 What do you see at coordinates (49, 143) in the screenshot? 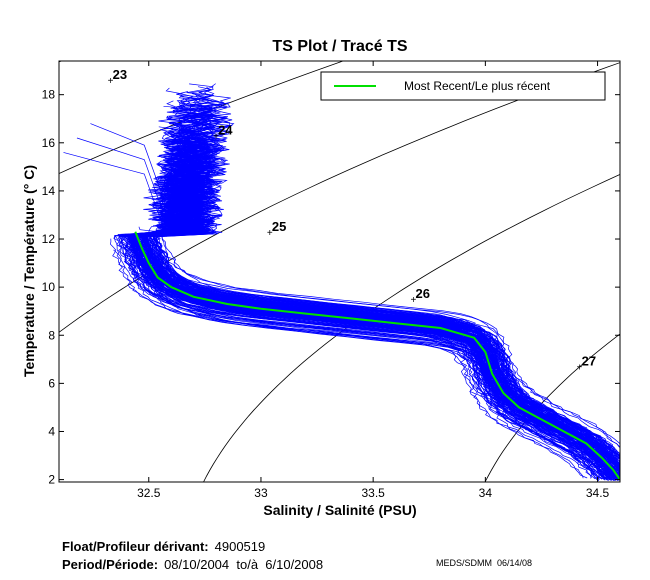
I see `y-tick-label: 16` at bounding box center [49, 143].